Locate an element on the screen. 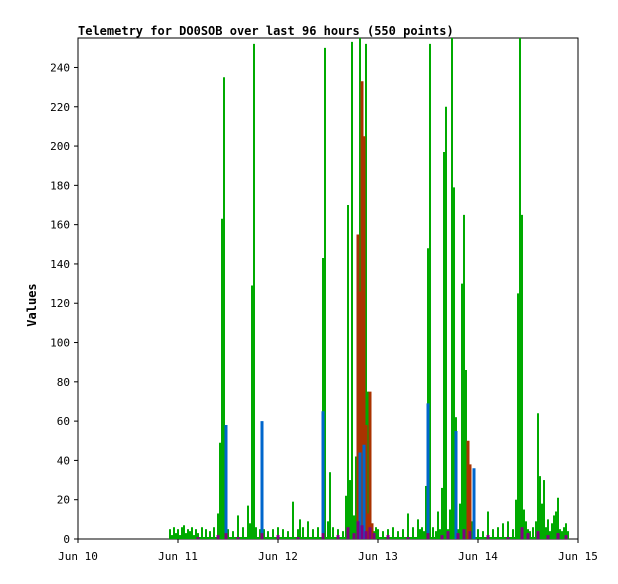 This screenshot has height=584, width=618. x-tick-label: Jun 14 is located at coordinates (478, 556).